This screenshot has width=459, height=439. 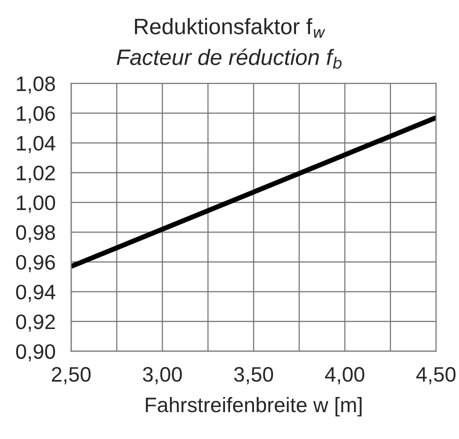 What do you see at coordinates (35, 233) in the screenshot?
I see `y-tick-label: 0,98` at bounding box center [35, 233].